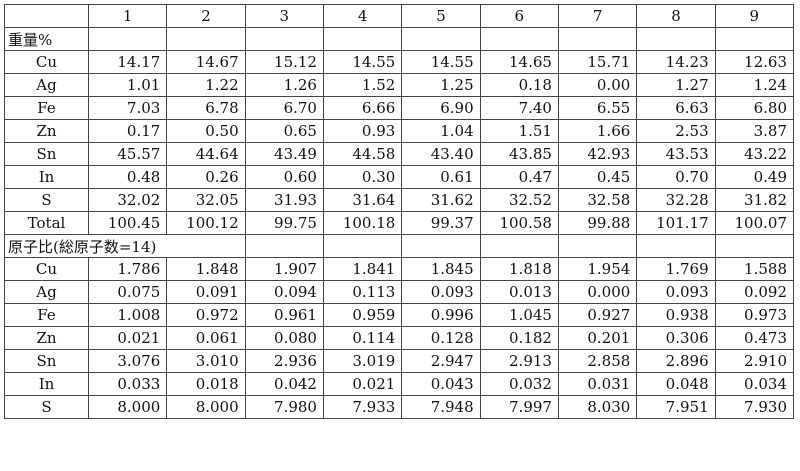  I want to click on value-cell: 0.48, so click(127, 177).